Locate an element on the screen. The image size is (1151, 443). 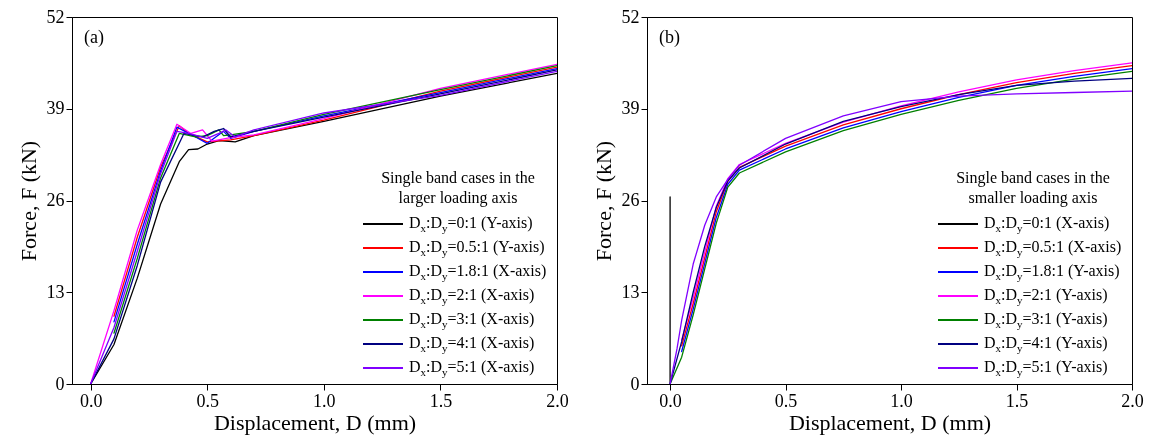
legend-label: D$_{x}$:D$_{y}$=2:1 (Y-axis) is located at coordinates (1046, 296).